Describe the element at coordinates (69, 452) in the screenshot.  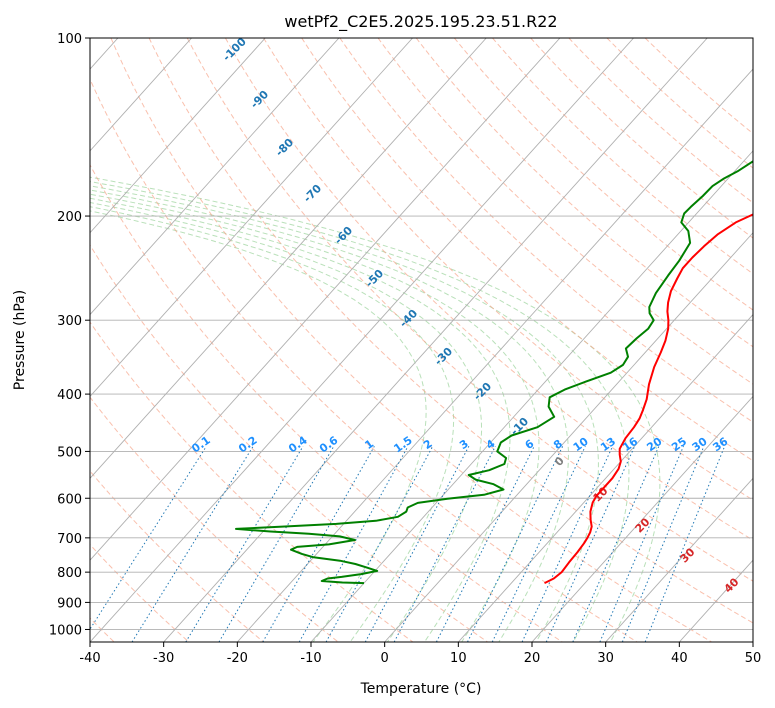
I see `y-tick-label: 500` at that location.